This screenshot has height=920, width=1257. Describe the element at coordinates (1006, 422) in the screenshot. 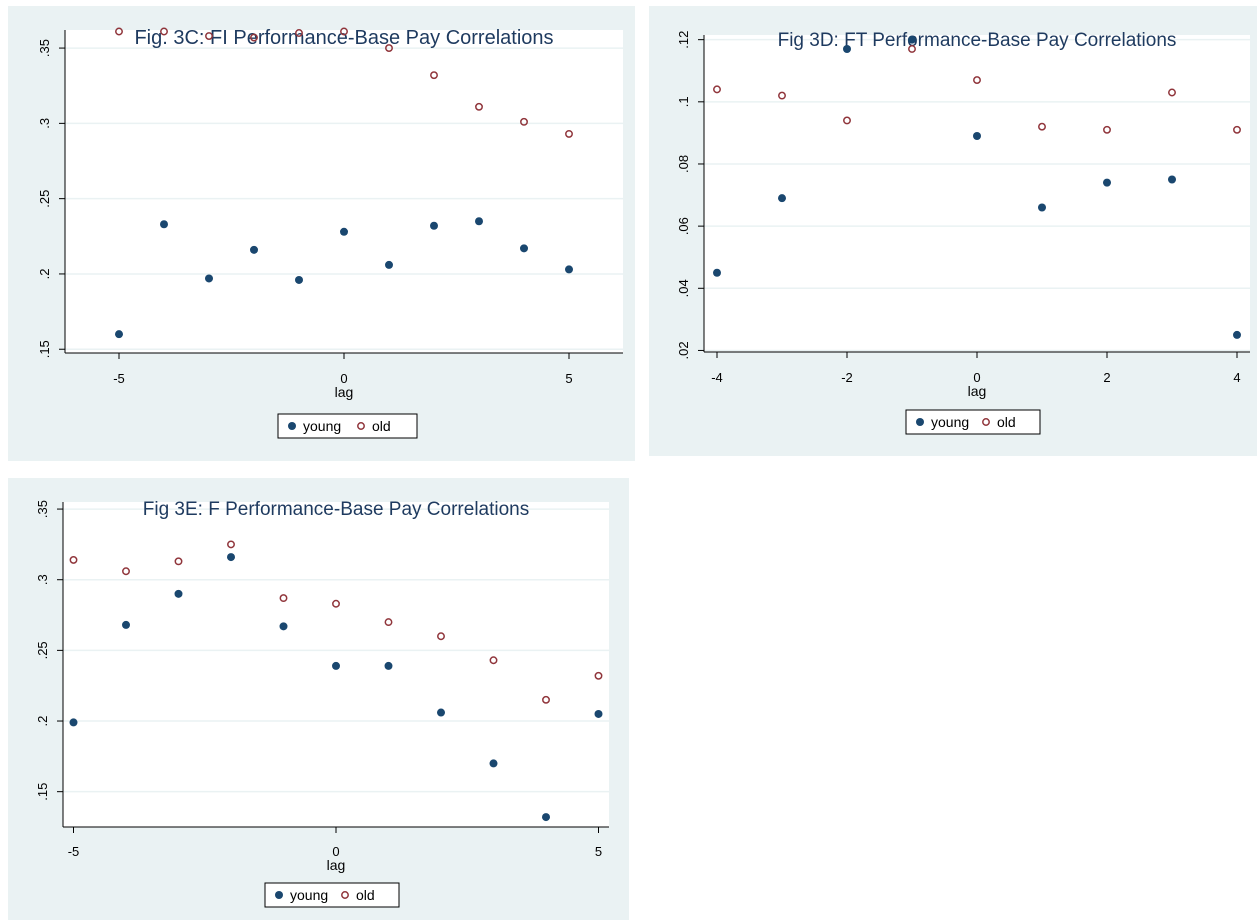

I see `legend-label-old-3d: old` at that location.